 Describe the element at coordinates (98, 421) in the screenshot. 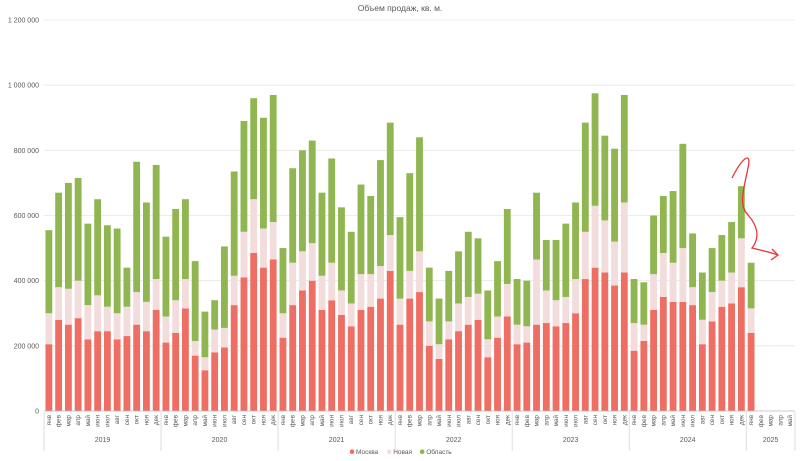

I see `x-month-label: июн` at that location.